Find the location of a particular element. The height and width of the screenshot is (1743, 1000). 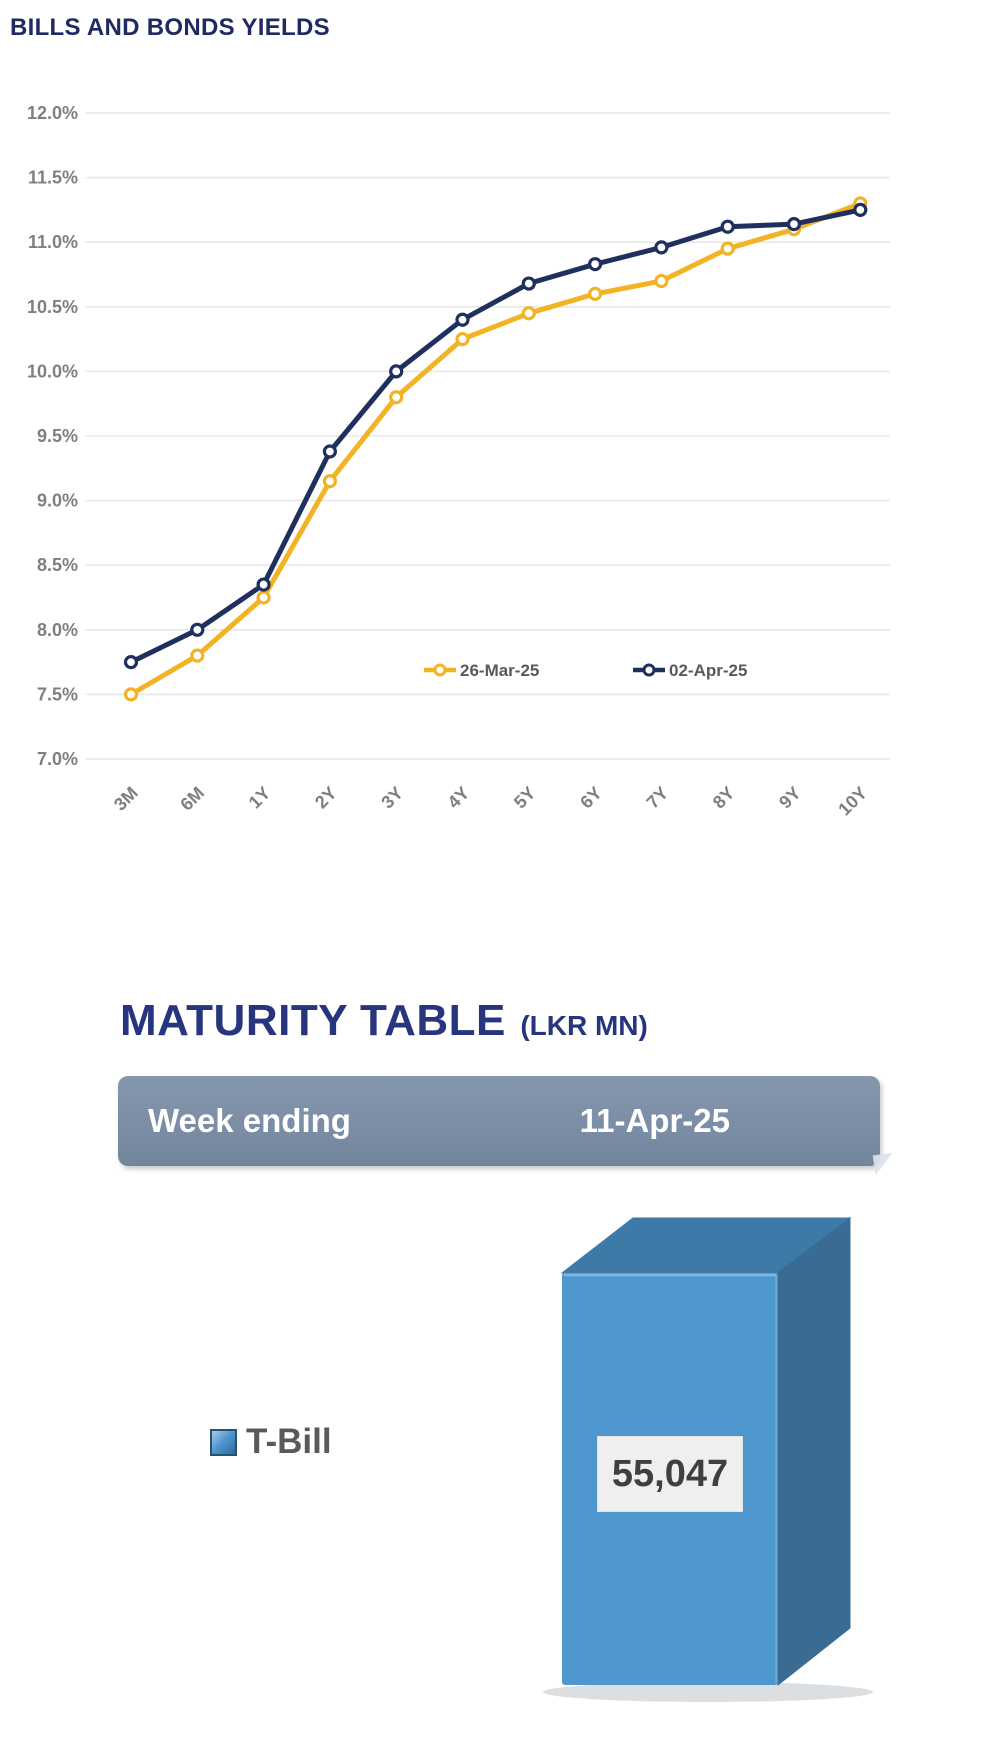

tbill-legend-swatch-icon is located at coordinates (223, 1442).